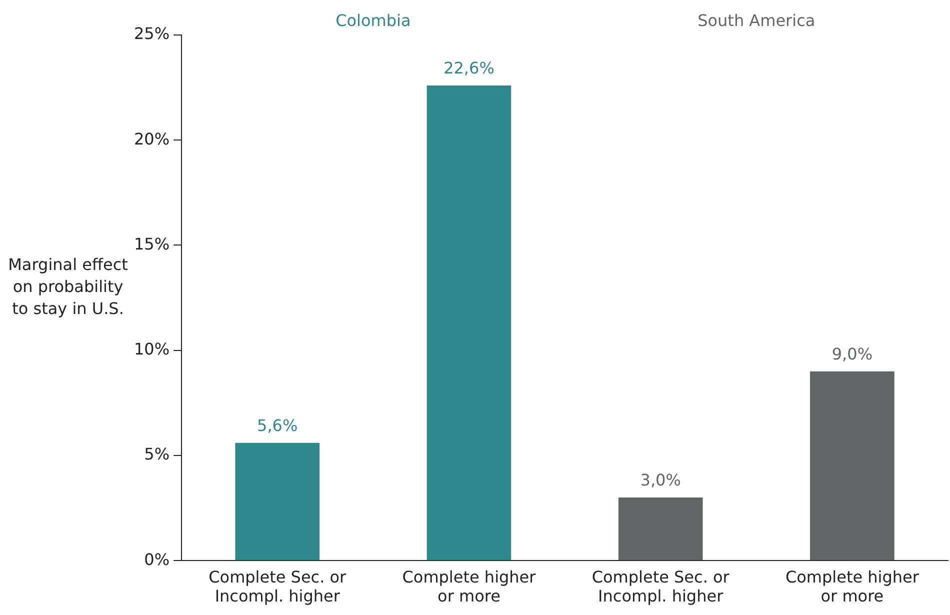 The height and width of the screenshot is (615, 950). What do you see at coordinates (757, 20) in the screenshot?
I see `text: South America` at bounding box center [757, 20].